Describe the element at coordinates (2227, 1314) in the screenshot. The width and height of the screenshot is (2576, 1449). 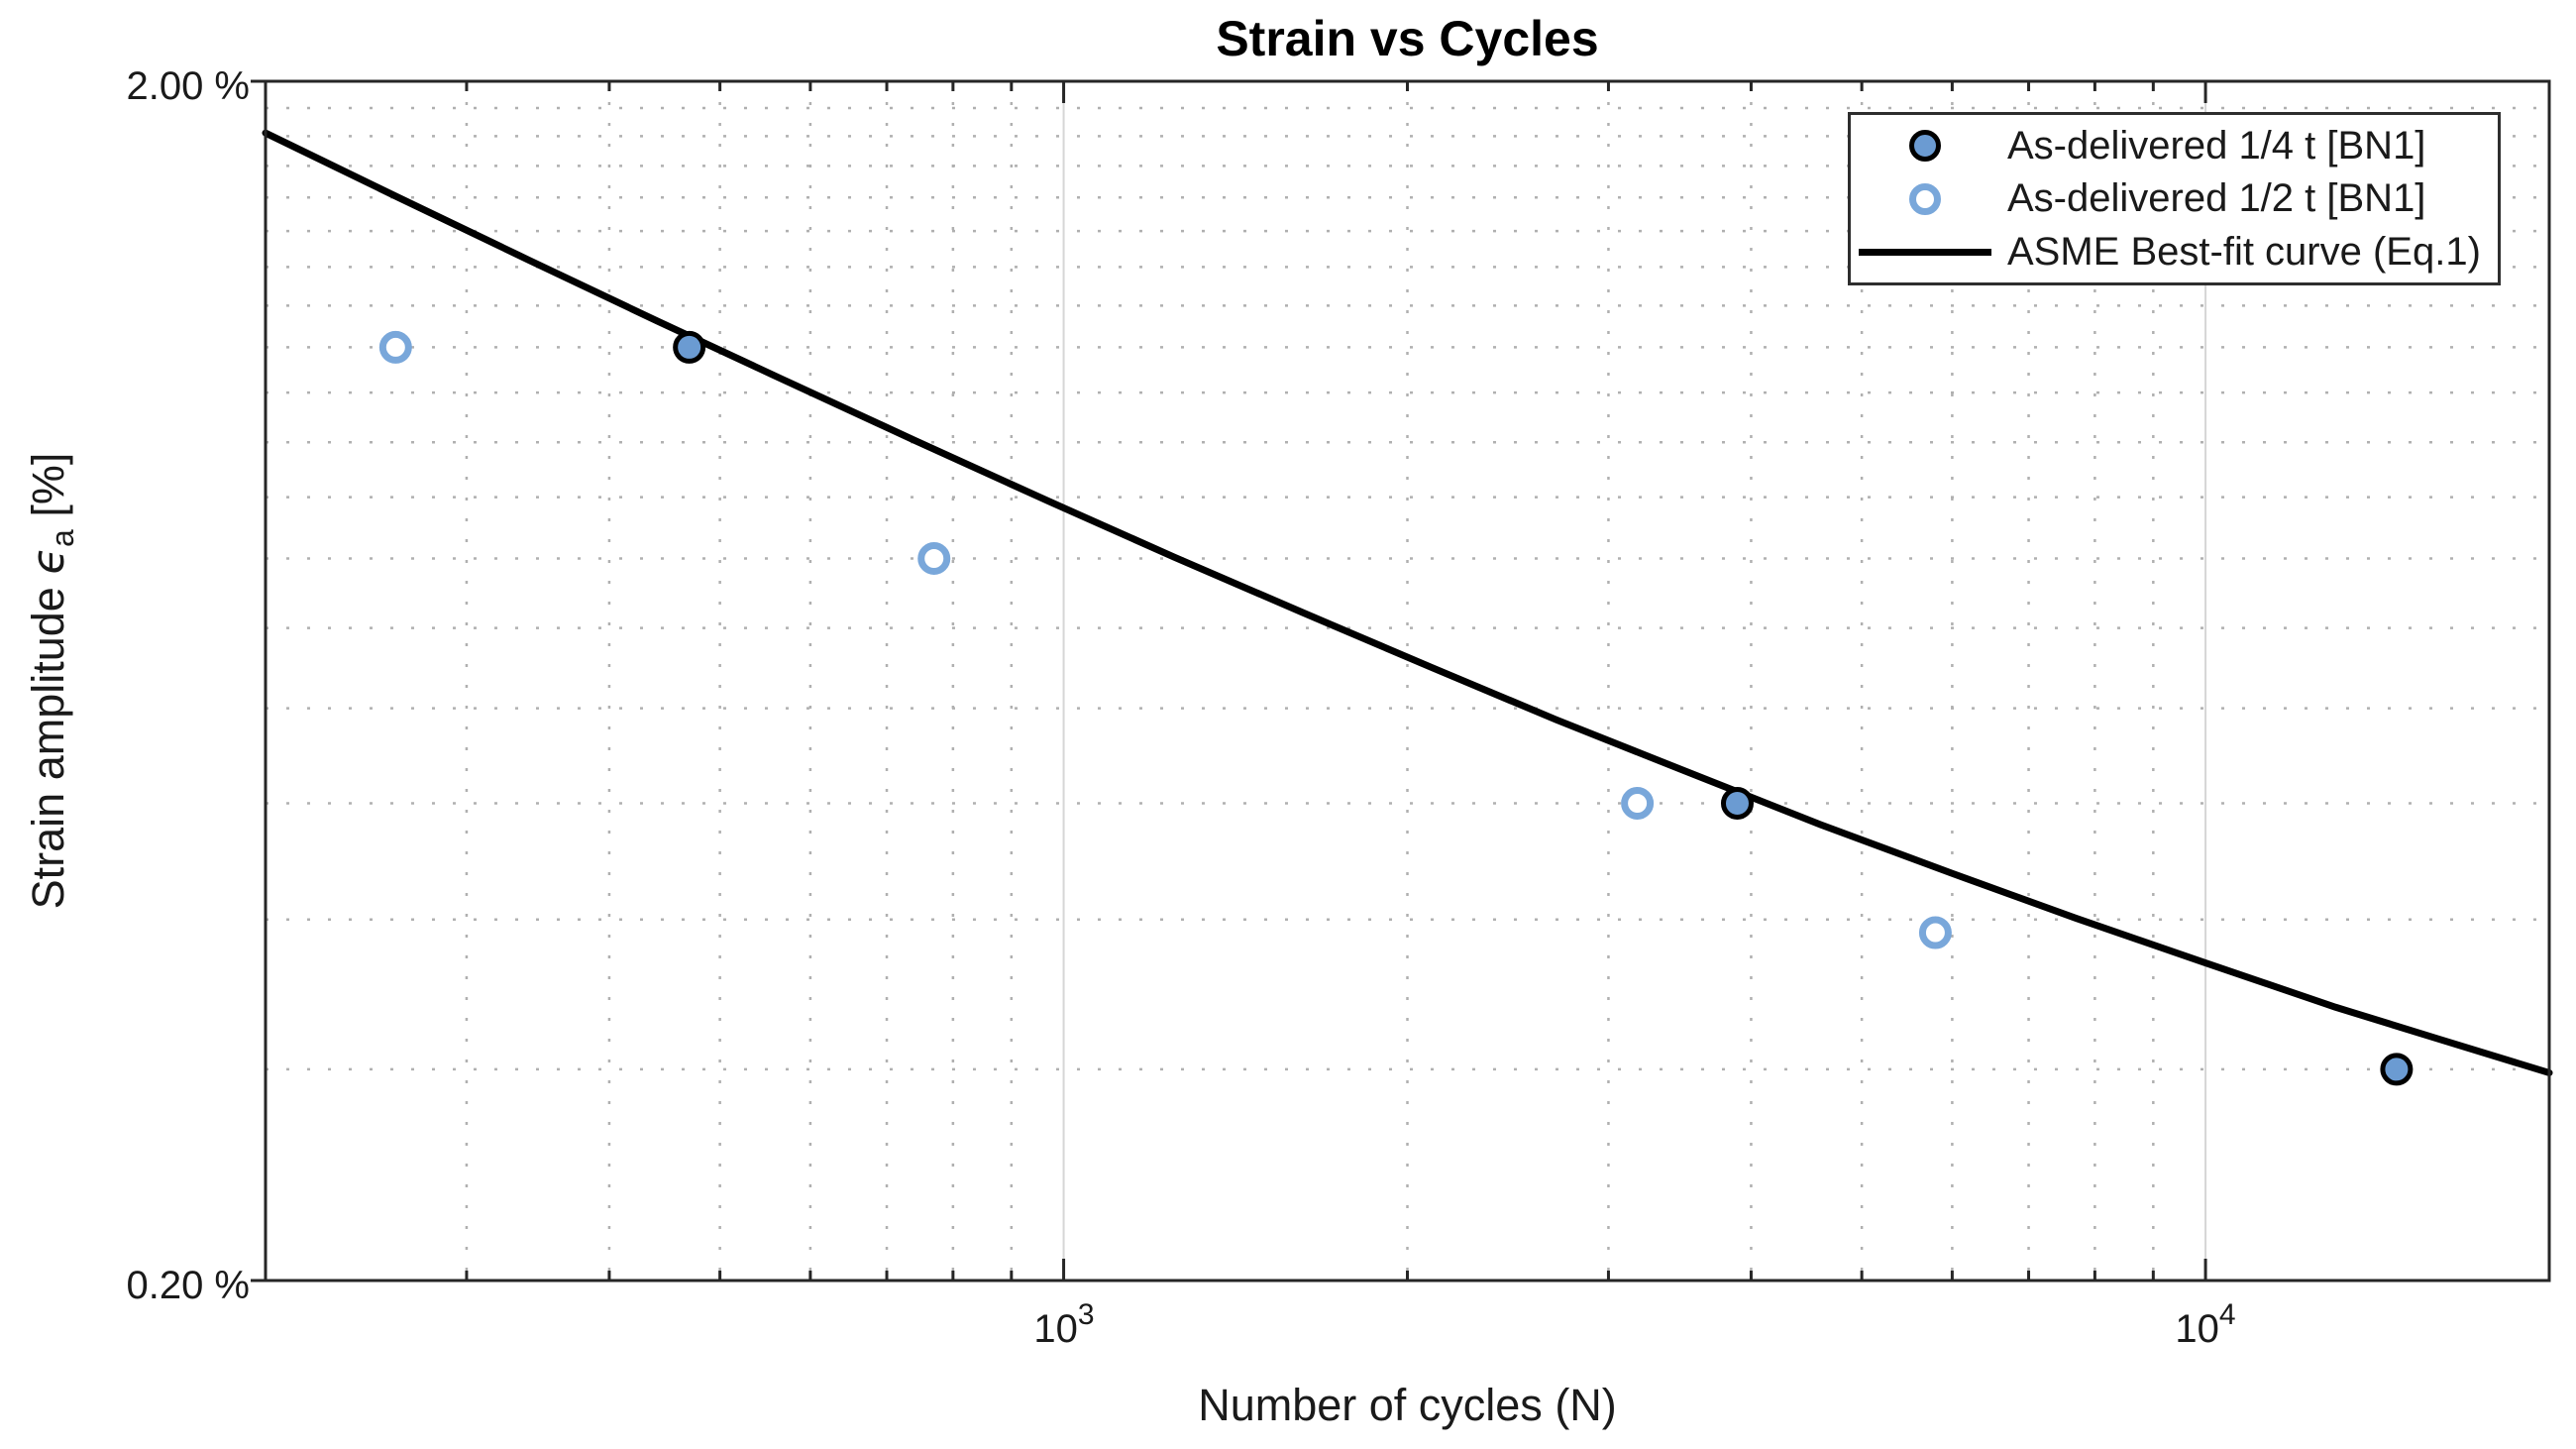
I see `x-tick-exponent: 4` at that location.